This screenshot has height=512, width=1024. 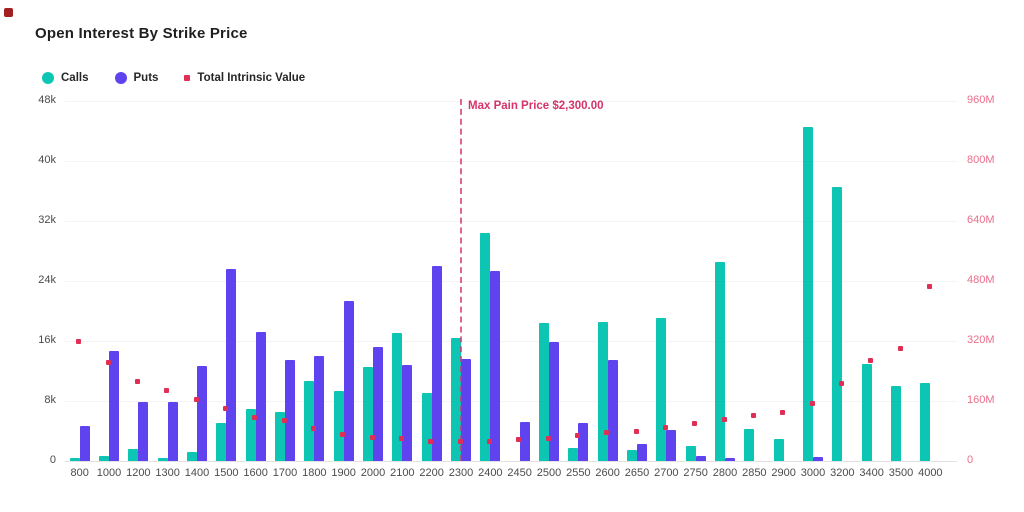 What do you see at coordinates (141, 33) in the screenshot?
I see `chart-title: Open Interest By Strike Price` at bounding box center [141, 33].